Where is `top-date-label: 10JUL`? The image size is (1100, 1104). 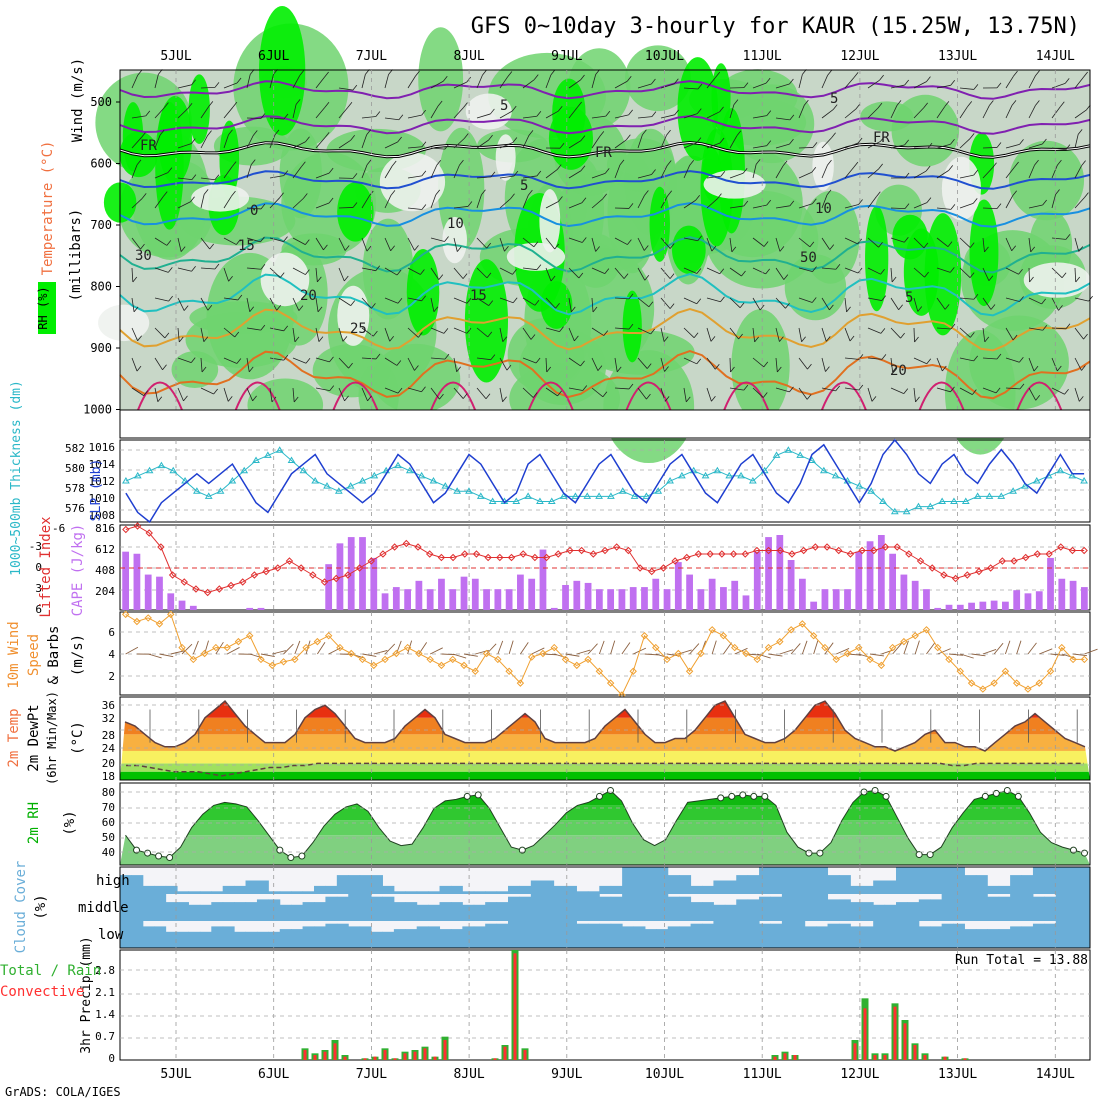
top-date-label: 10JUL is located at coordinates (664, 56).